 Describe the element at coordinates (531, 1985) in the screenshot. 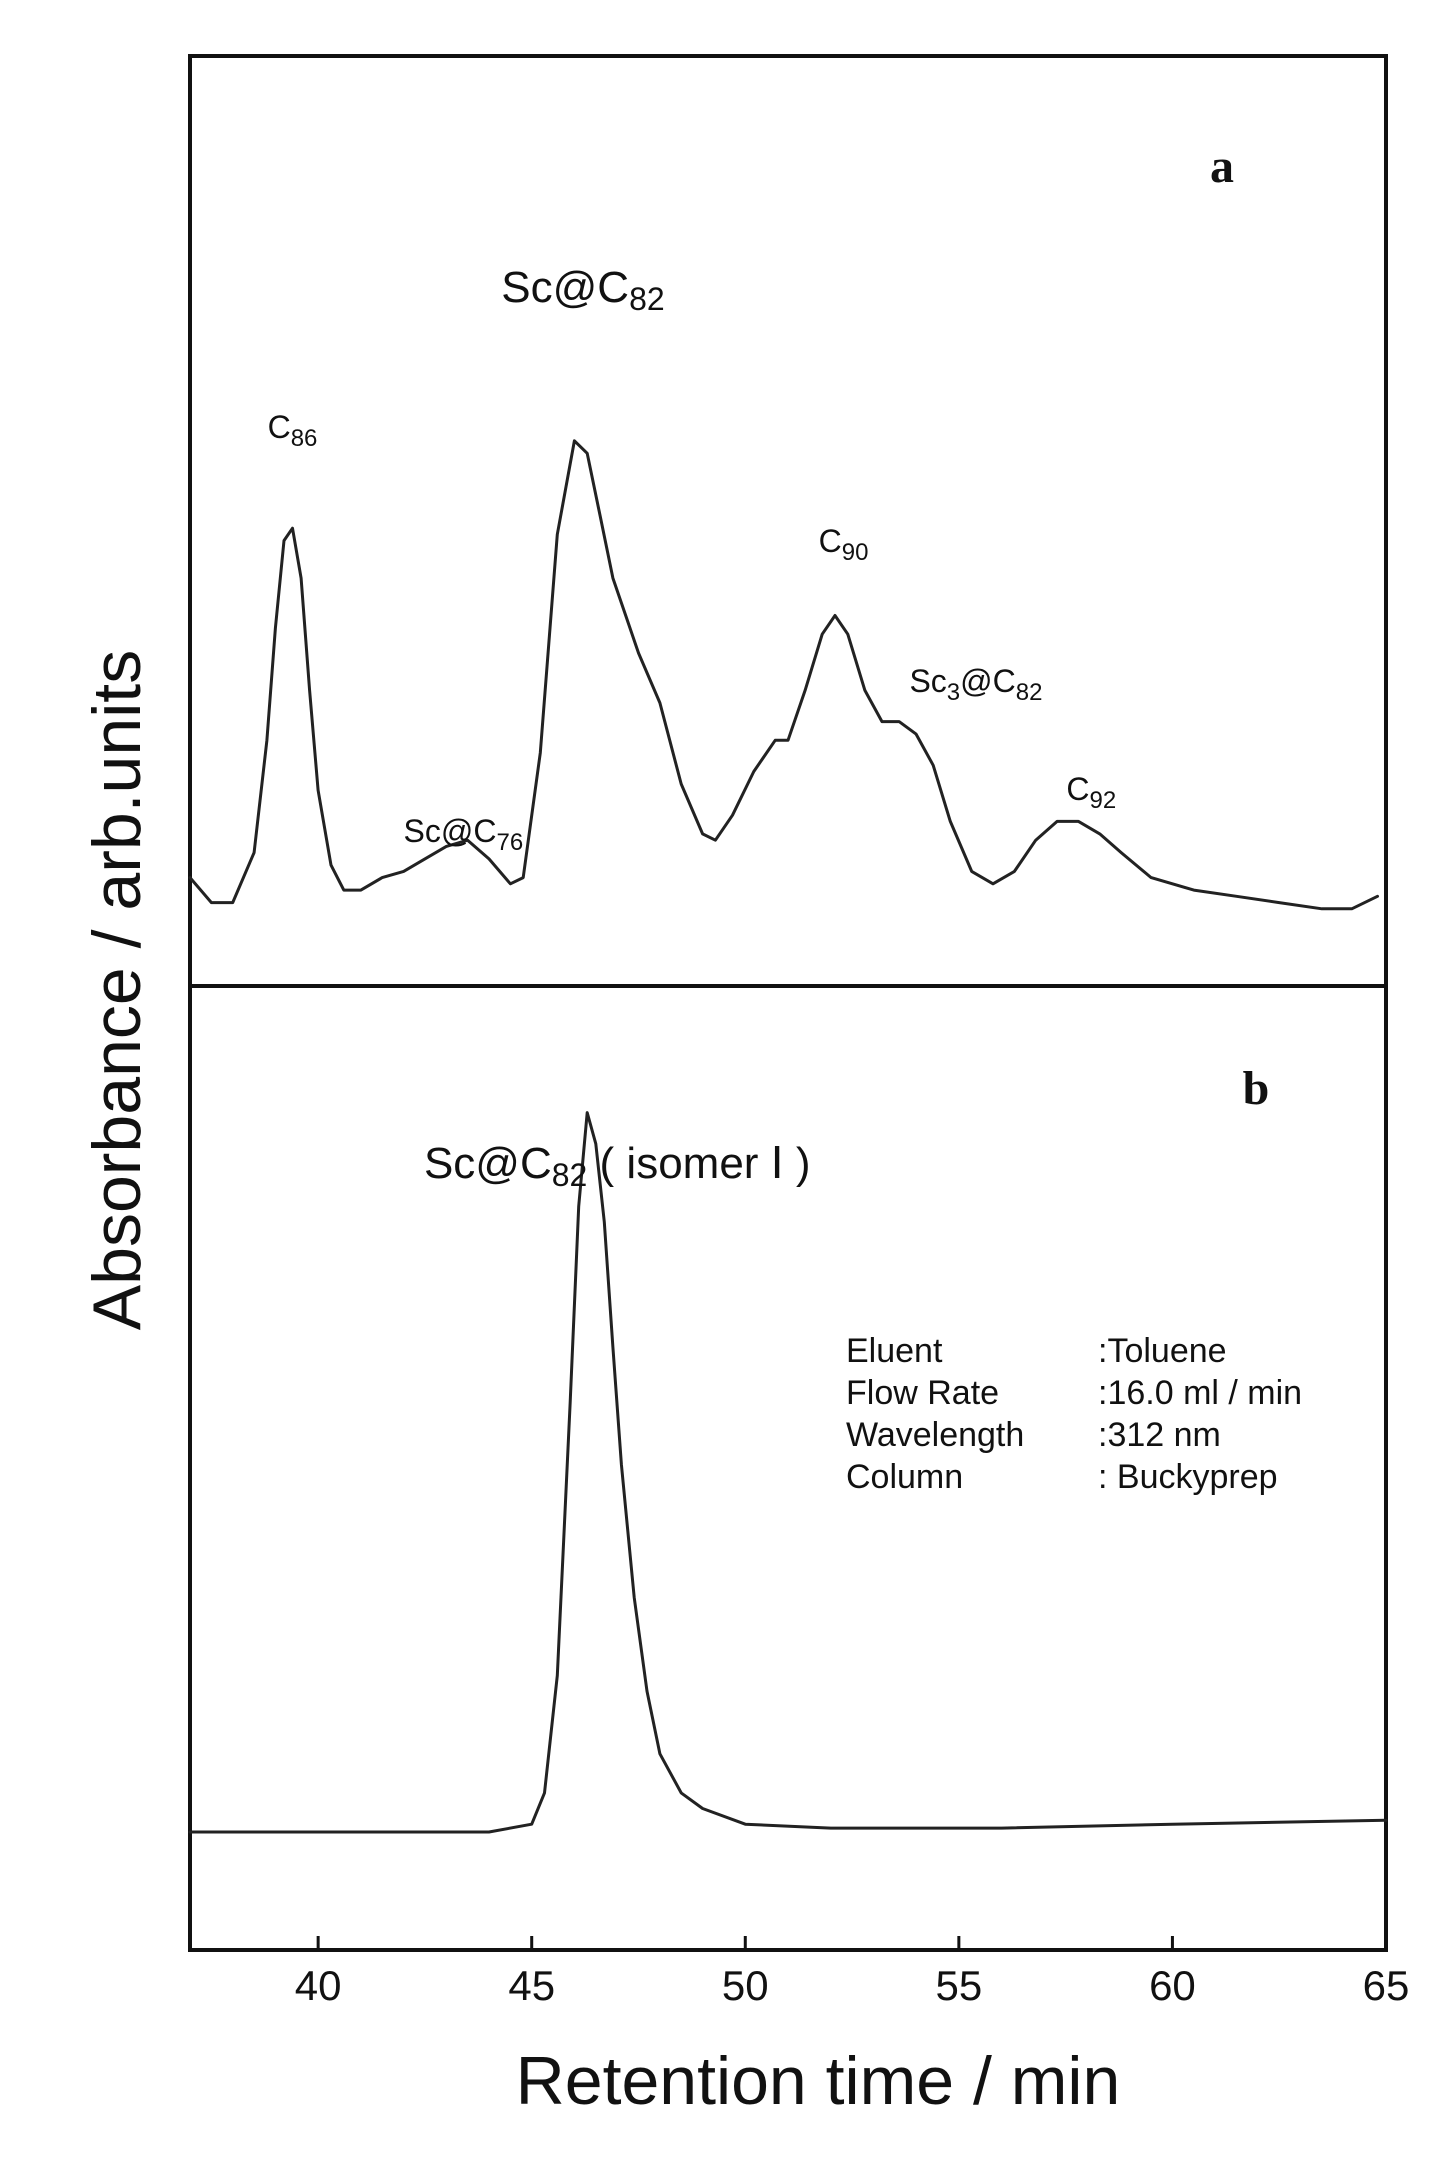

I see `x-tick-label: 45` at that location.